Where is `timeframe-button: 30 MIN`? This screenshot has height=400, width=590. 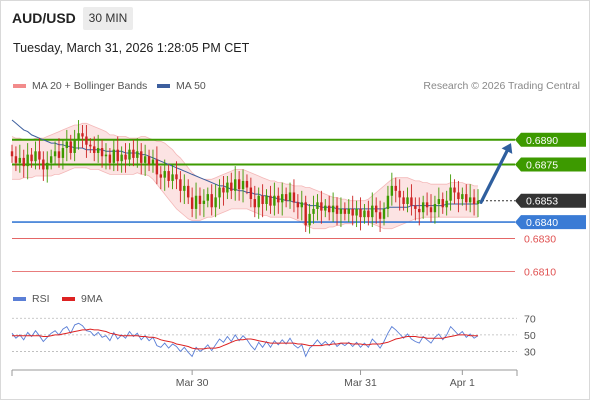 timeframe-button: 30 MIN is located at coordinates (108, 18).